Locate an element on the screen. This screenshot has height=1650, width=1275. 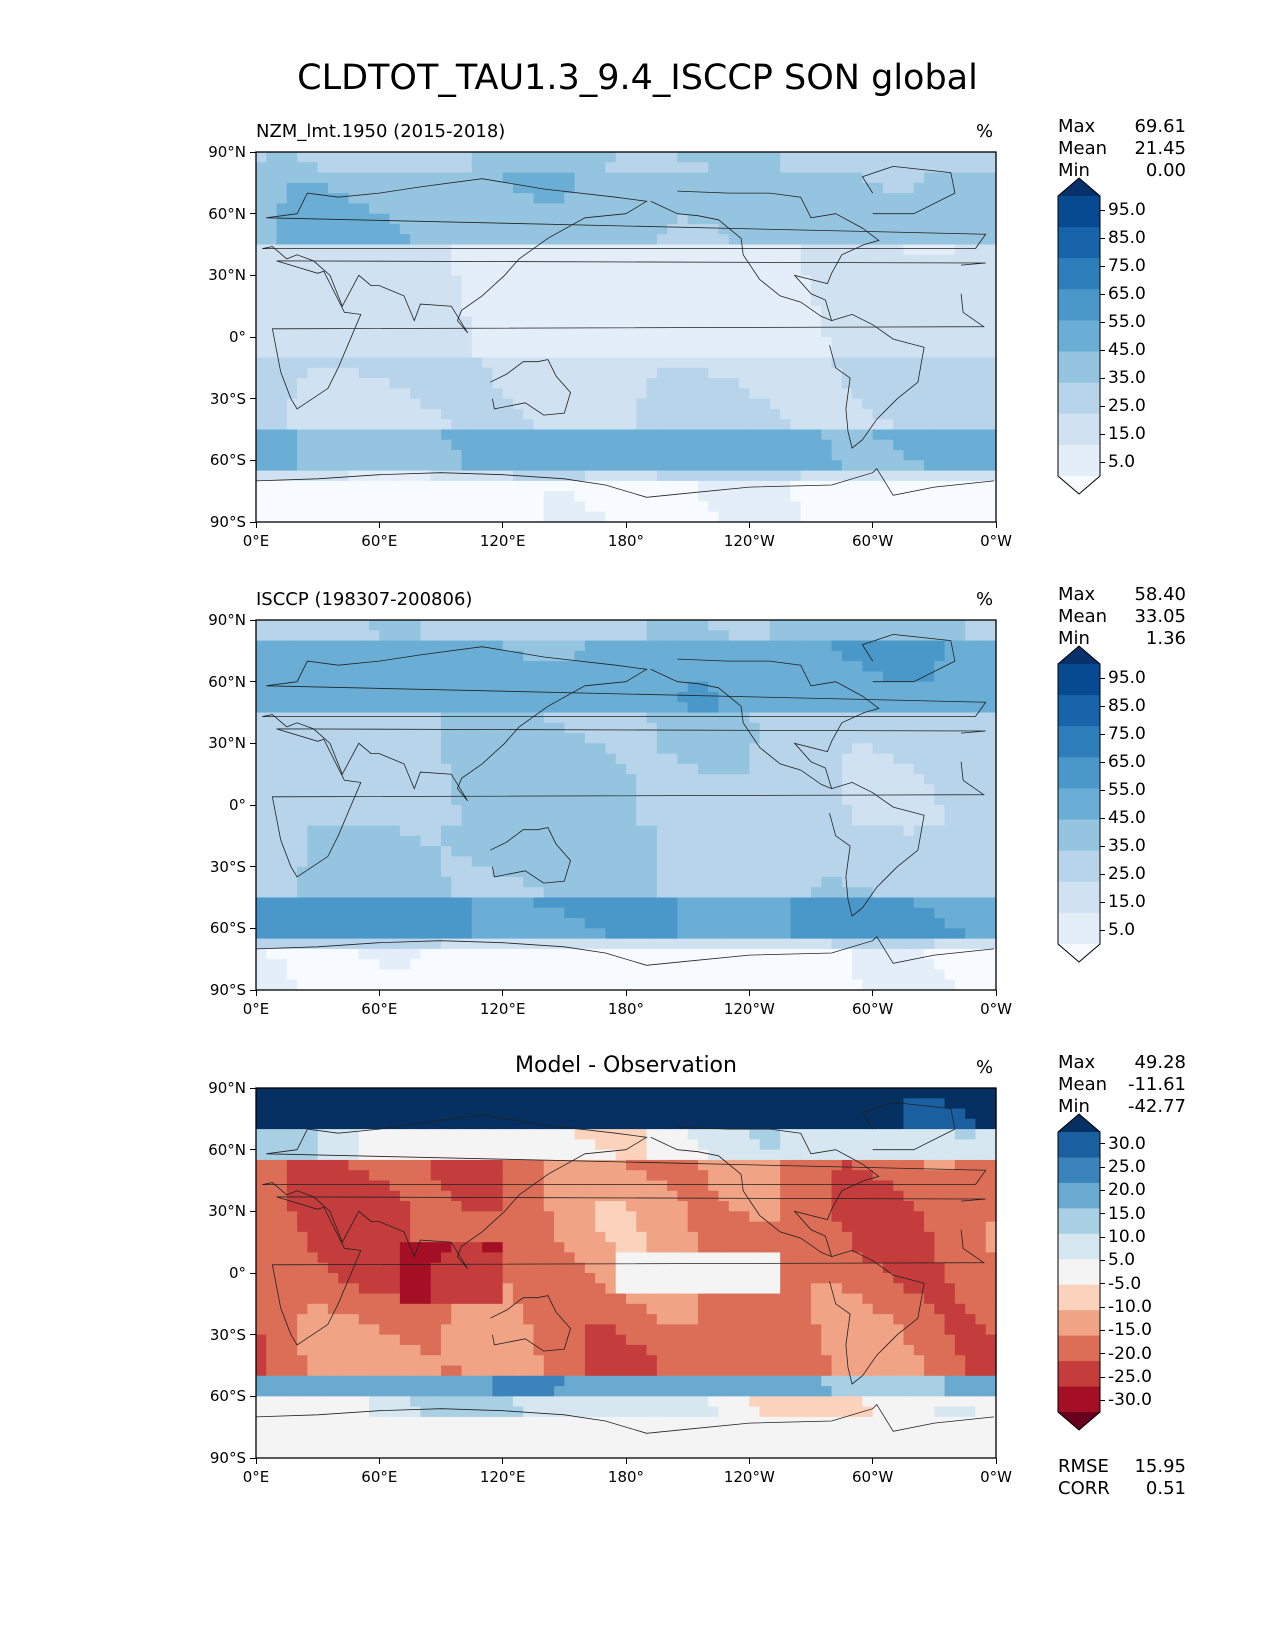
coastline is located at coordinates (624, 256).